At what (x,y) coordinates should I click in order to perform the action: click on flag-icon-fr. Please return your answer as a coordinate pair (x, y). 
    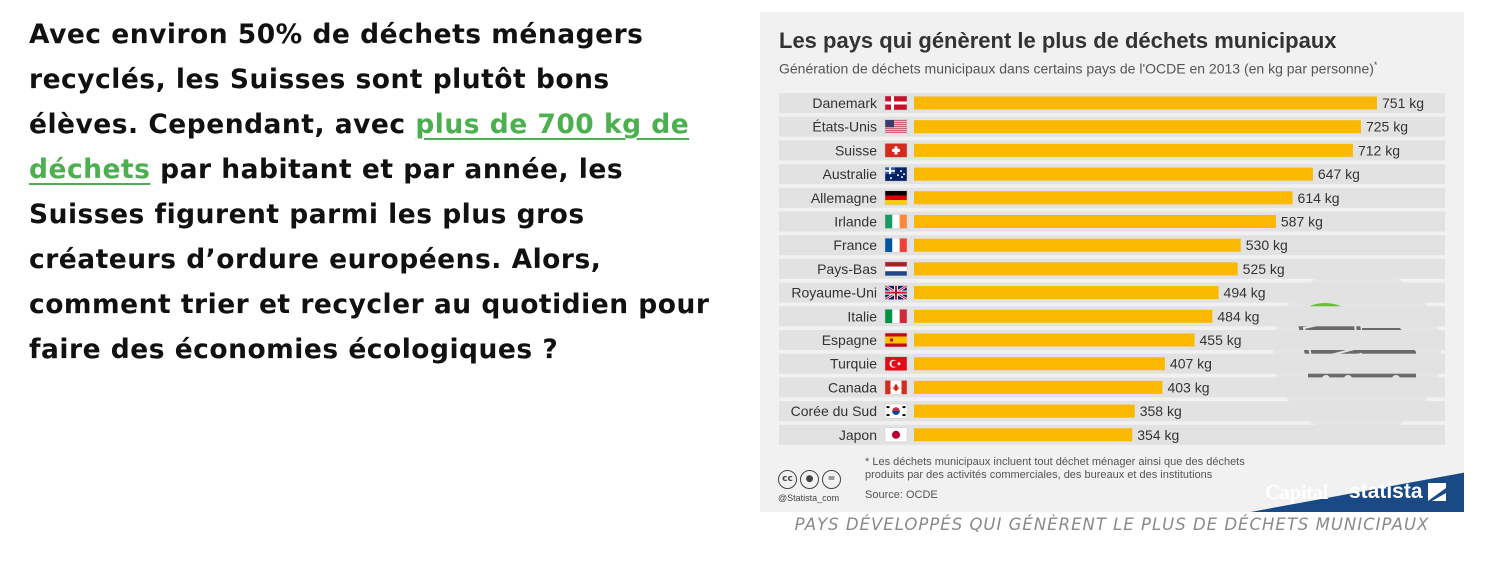
    Looking at the image, I should click on (896, 245).